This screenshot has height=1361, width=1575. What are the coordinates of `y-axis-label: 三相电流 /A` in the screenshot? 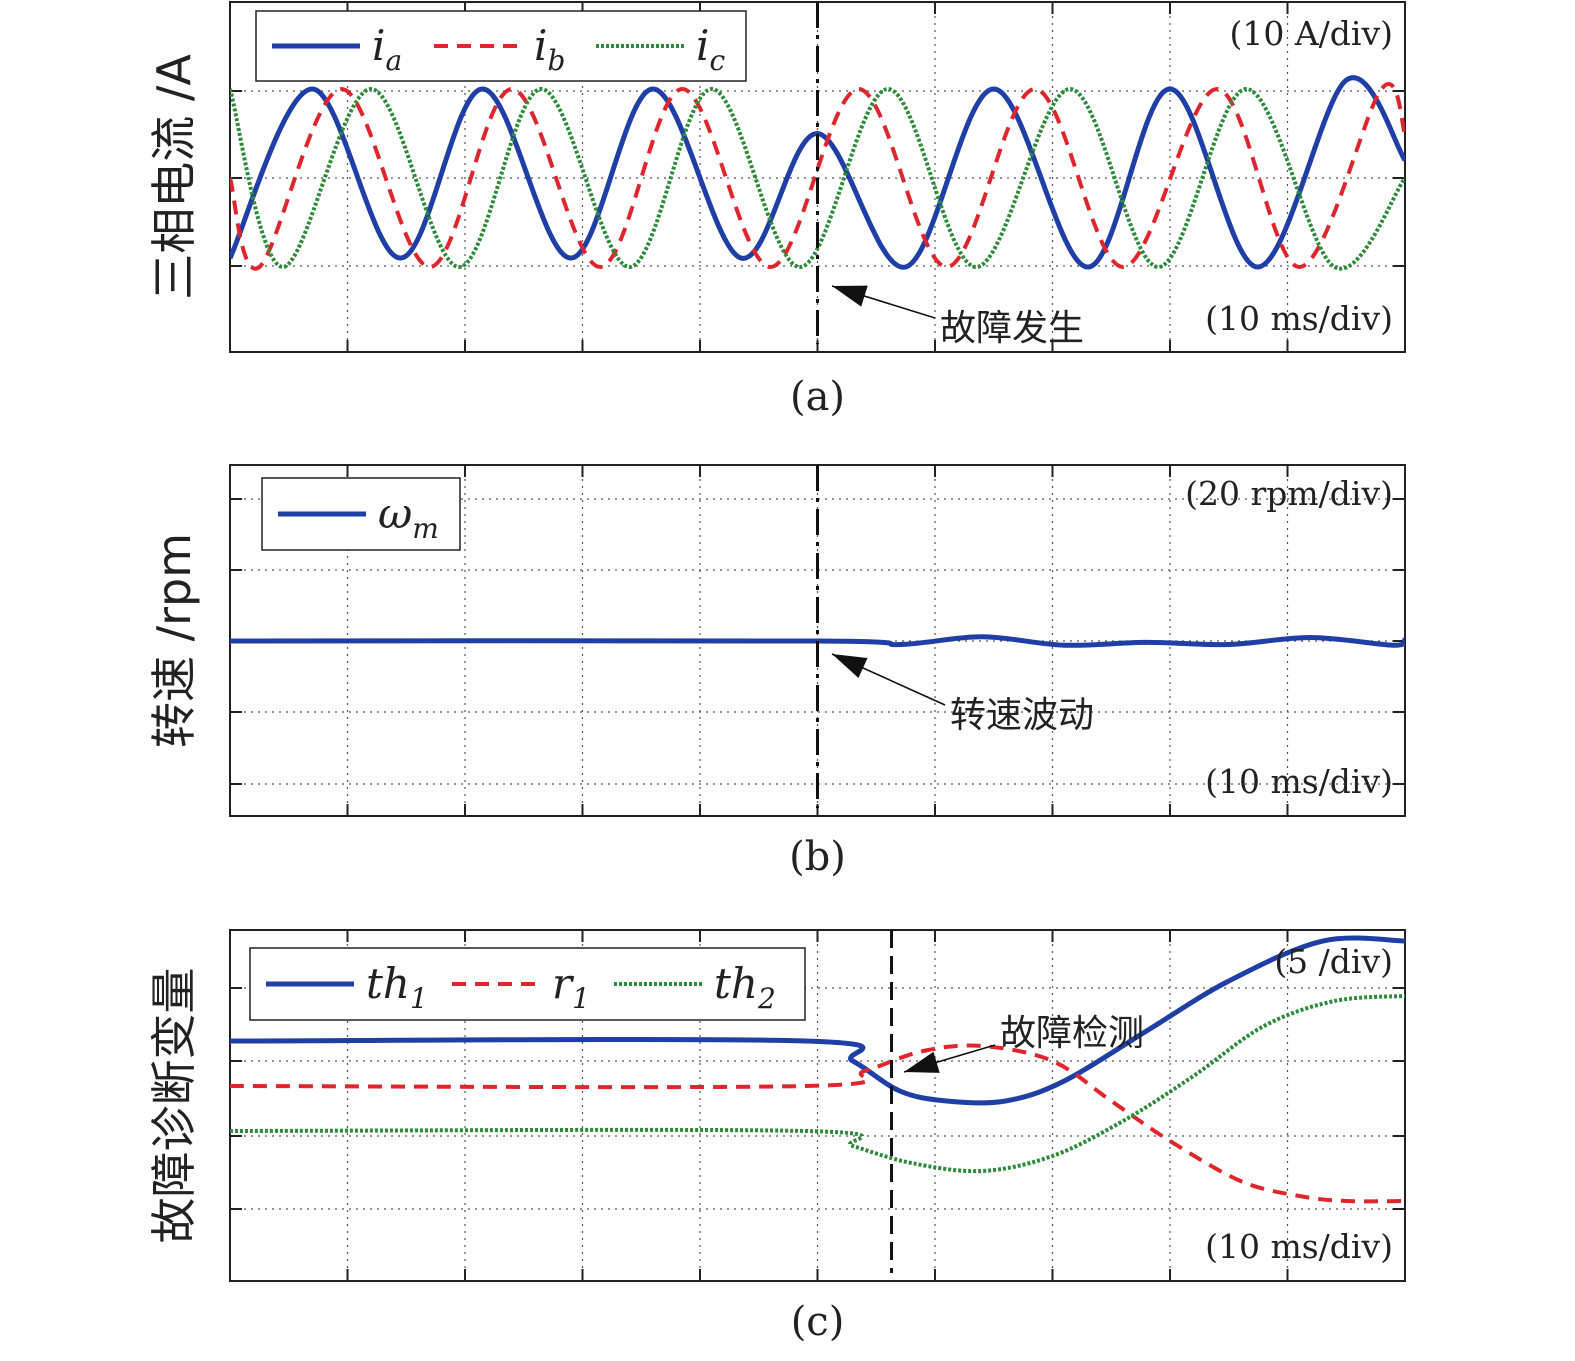 It's located at (174, 177).